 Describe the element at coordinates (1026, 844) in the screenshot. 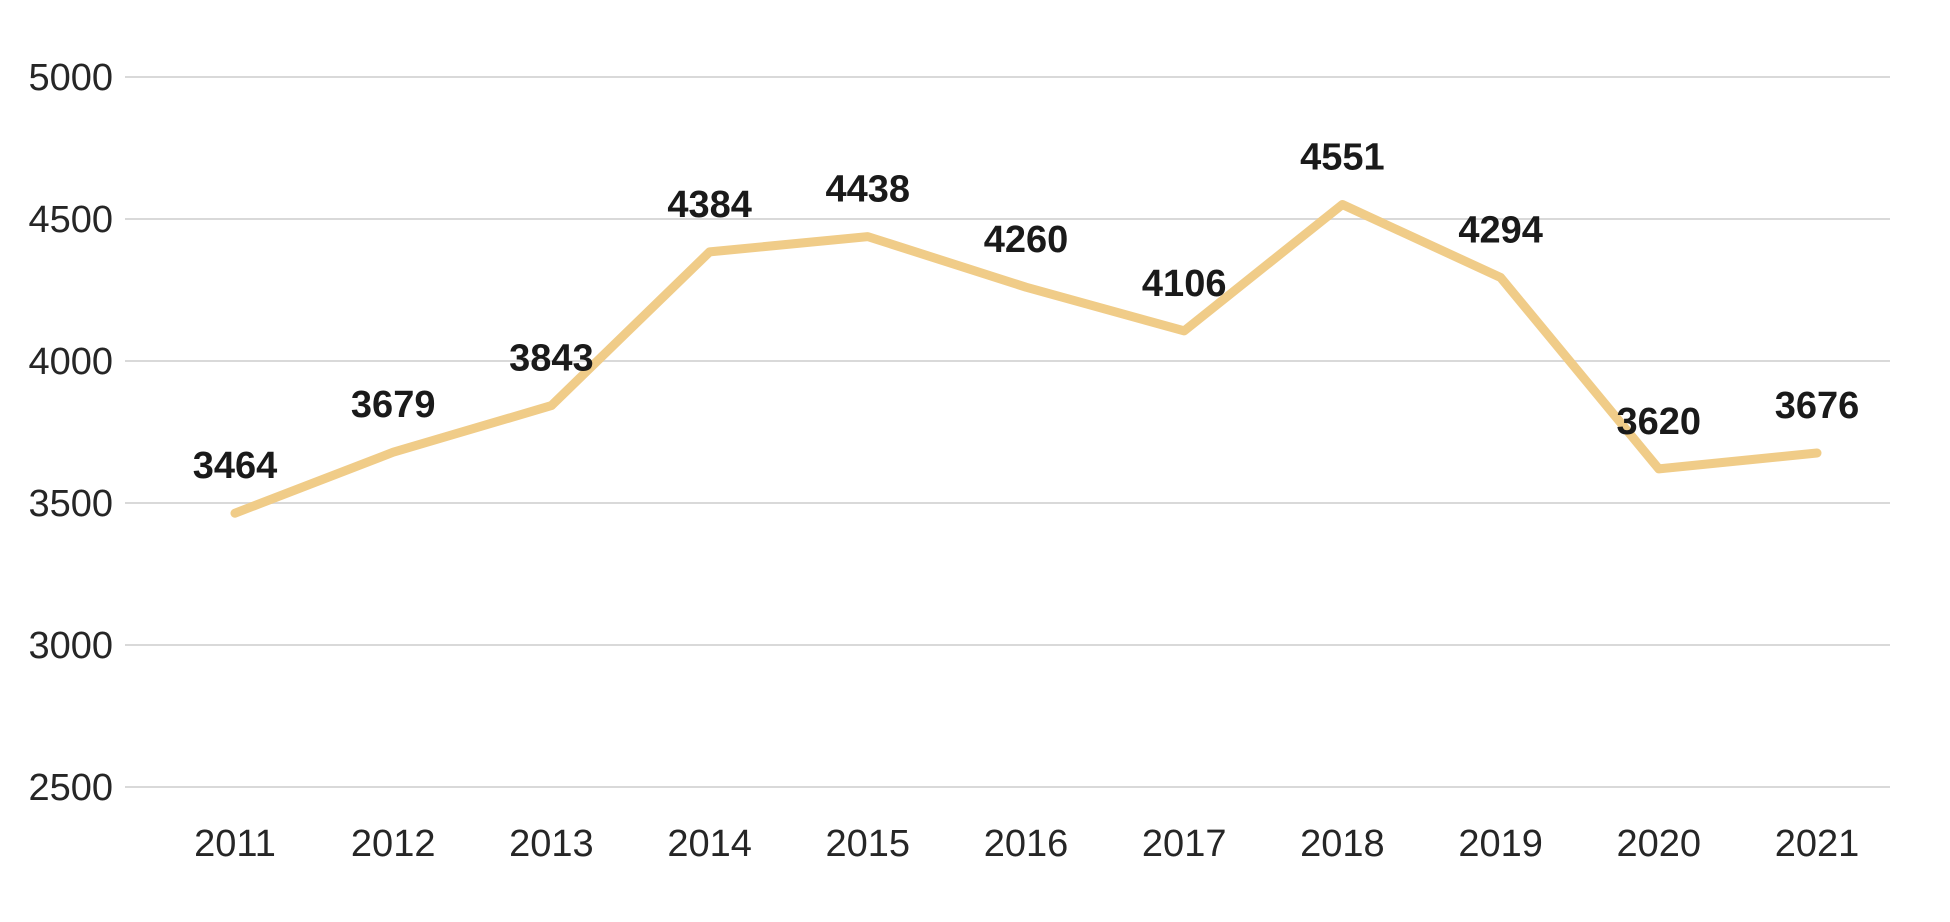

I see `x-tick-label: 2016` at that location.